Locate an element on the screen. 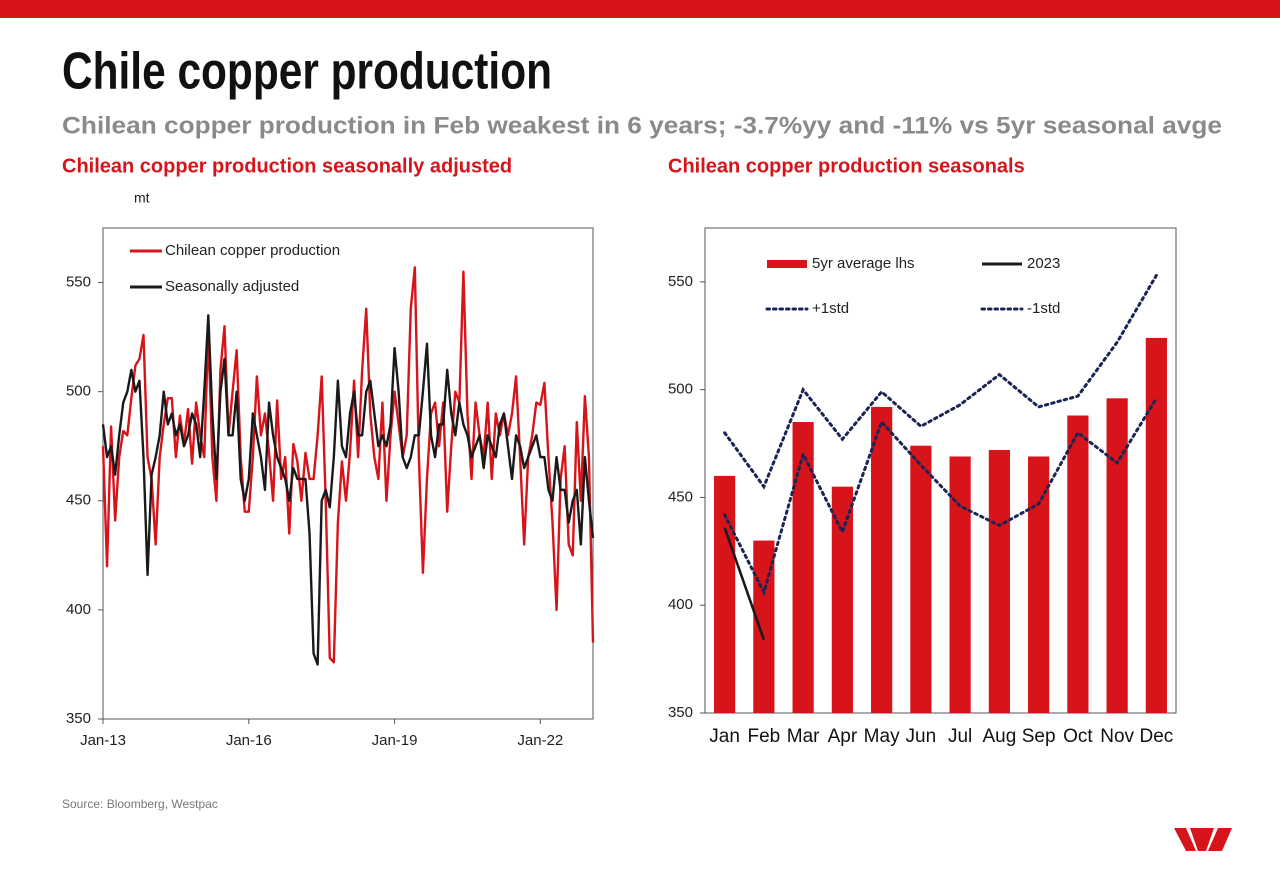 The image size is (1280, 886). x-tick-label: Jan-13 is located at coordinates (103, 740).